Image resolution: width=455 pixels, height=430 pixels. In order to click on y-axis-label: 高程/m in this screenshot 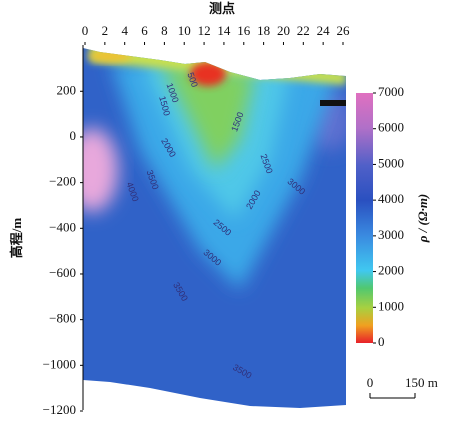, I will do `click(16, 238)`.